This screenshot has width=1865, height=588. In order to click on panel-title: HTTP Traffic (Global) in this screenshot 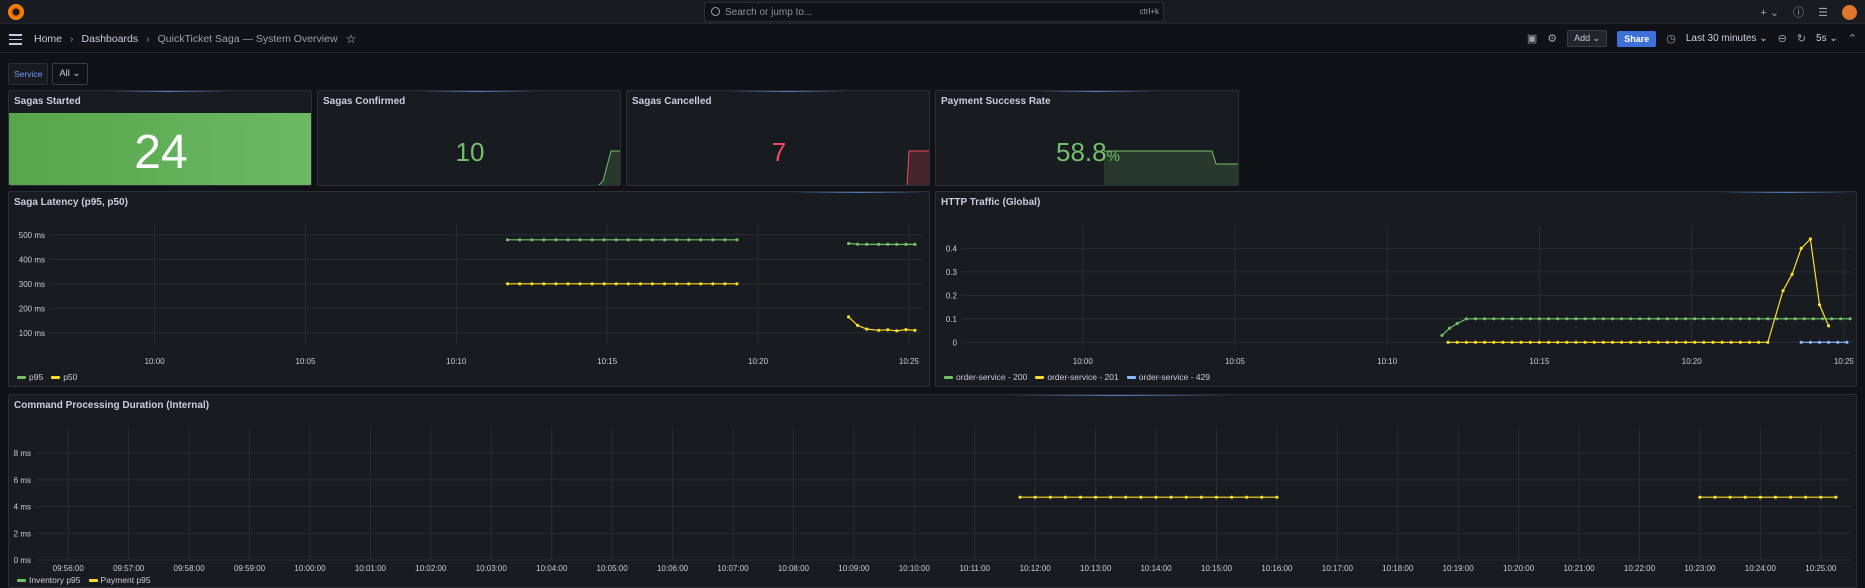, I will do `click(991, 202)`.